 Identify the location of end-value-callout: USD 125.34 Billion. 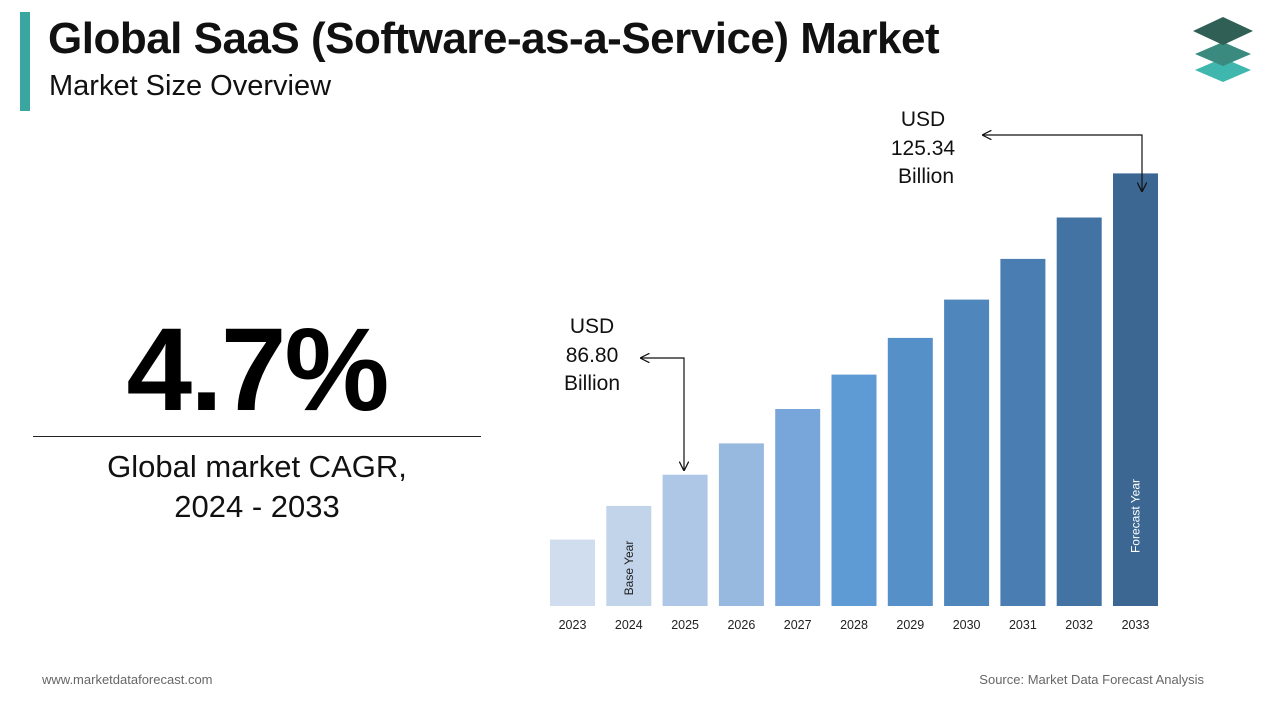
(923, 148).